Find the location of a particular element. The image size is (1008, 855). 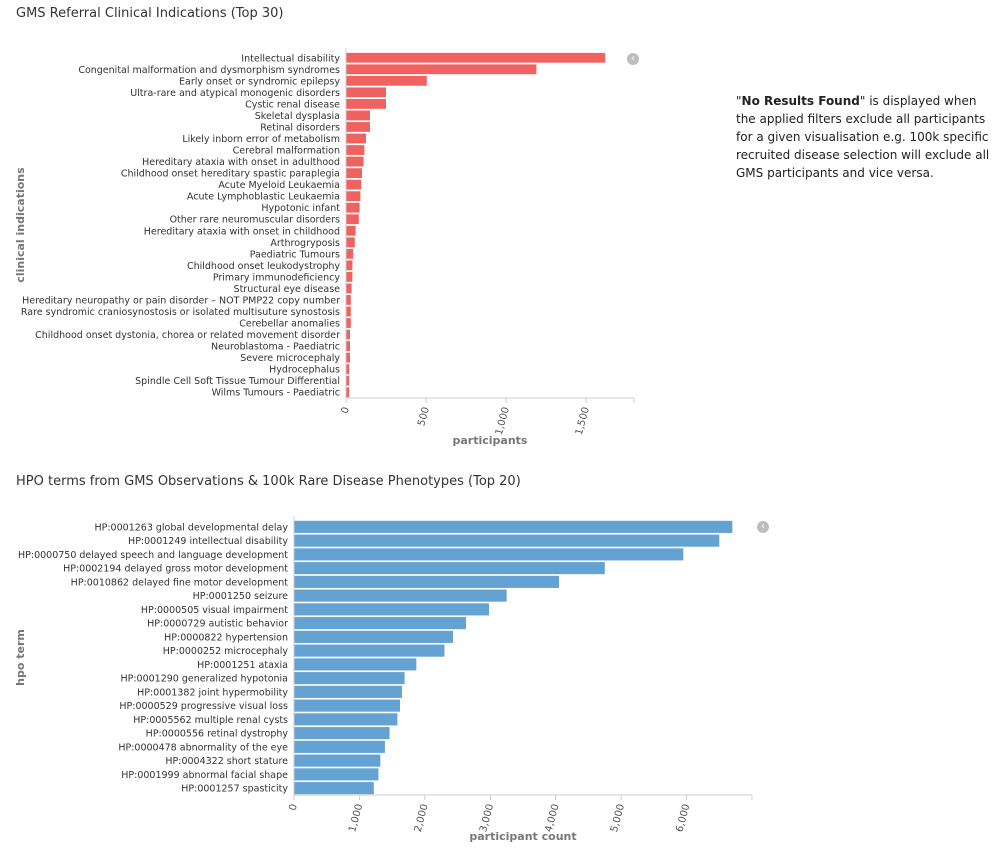

bar-primary-immunodeficiency is located at coordinates (349, 276).